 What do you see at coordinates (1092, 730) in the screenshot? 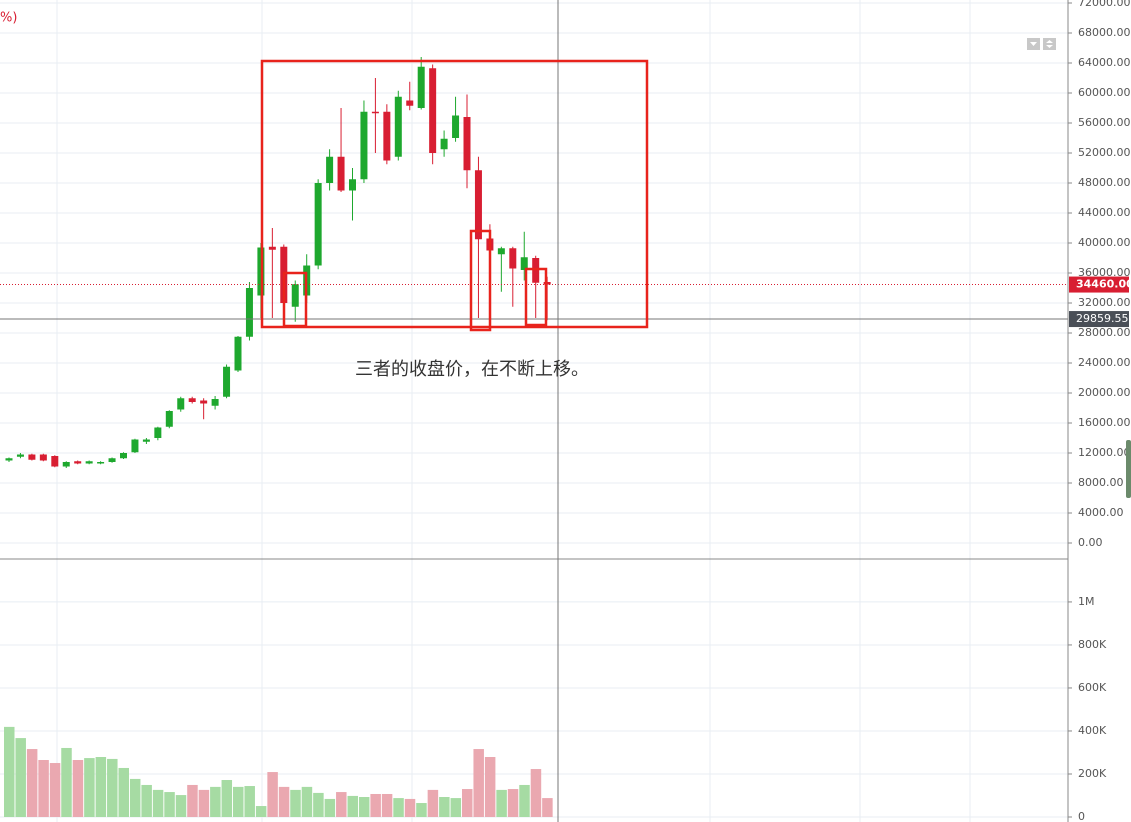
I see `y-tick-label: 400K` at bounding box center [1092, 730].